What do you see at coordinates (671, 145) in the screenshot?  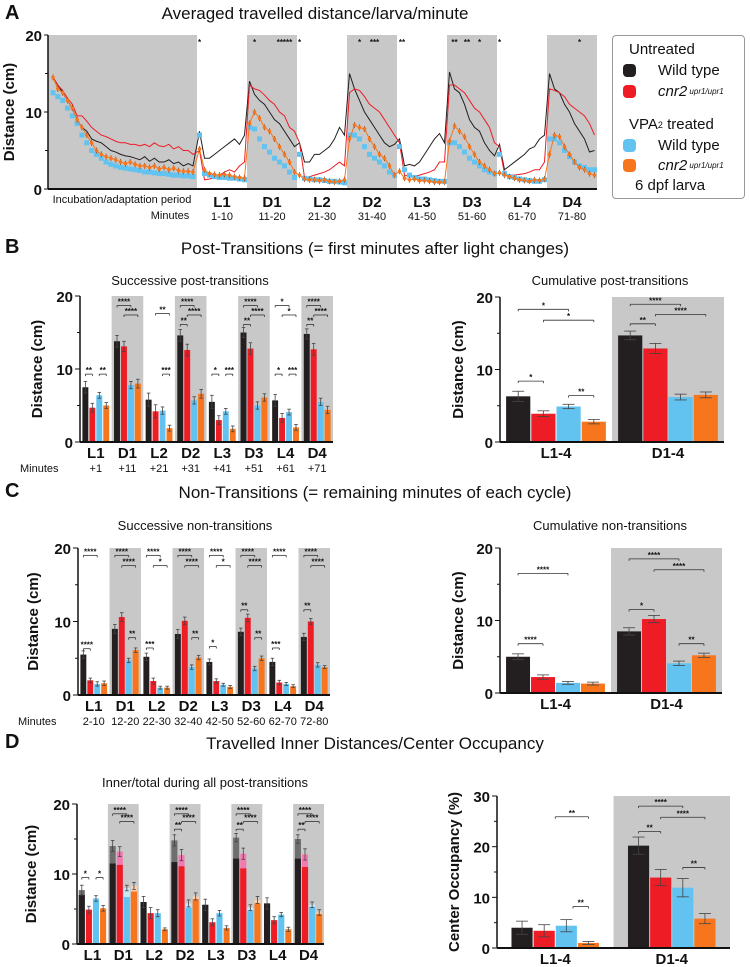 I see `legend-item-vpa-wt: Wild type` at bounding box center [671, 145].